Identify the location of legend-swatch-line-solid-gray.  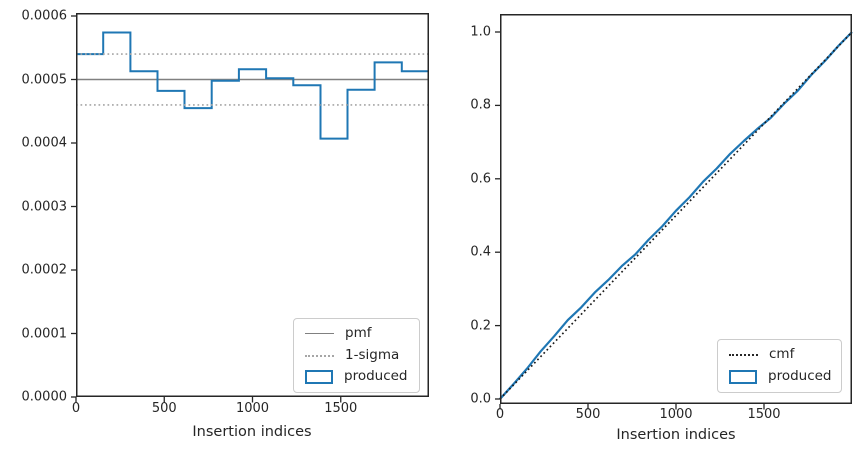
(319, 334).